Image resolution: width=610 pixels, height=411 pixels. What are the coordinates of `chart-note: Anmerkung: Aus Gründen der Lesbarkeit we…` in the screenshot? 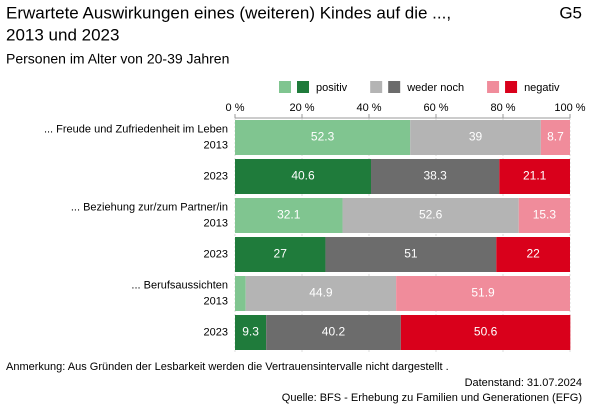 It's located at (227, 367).